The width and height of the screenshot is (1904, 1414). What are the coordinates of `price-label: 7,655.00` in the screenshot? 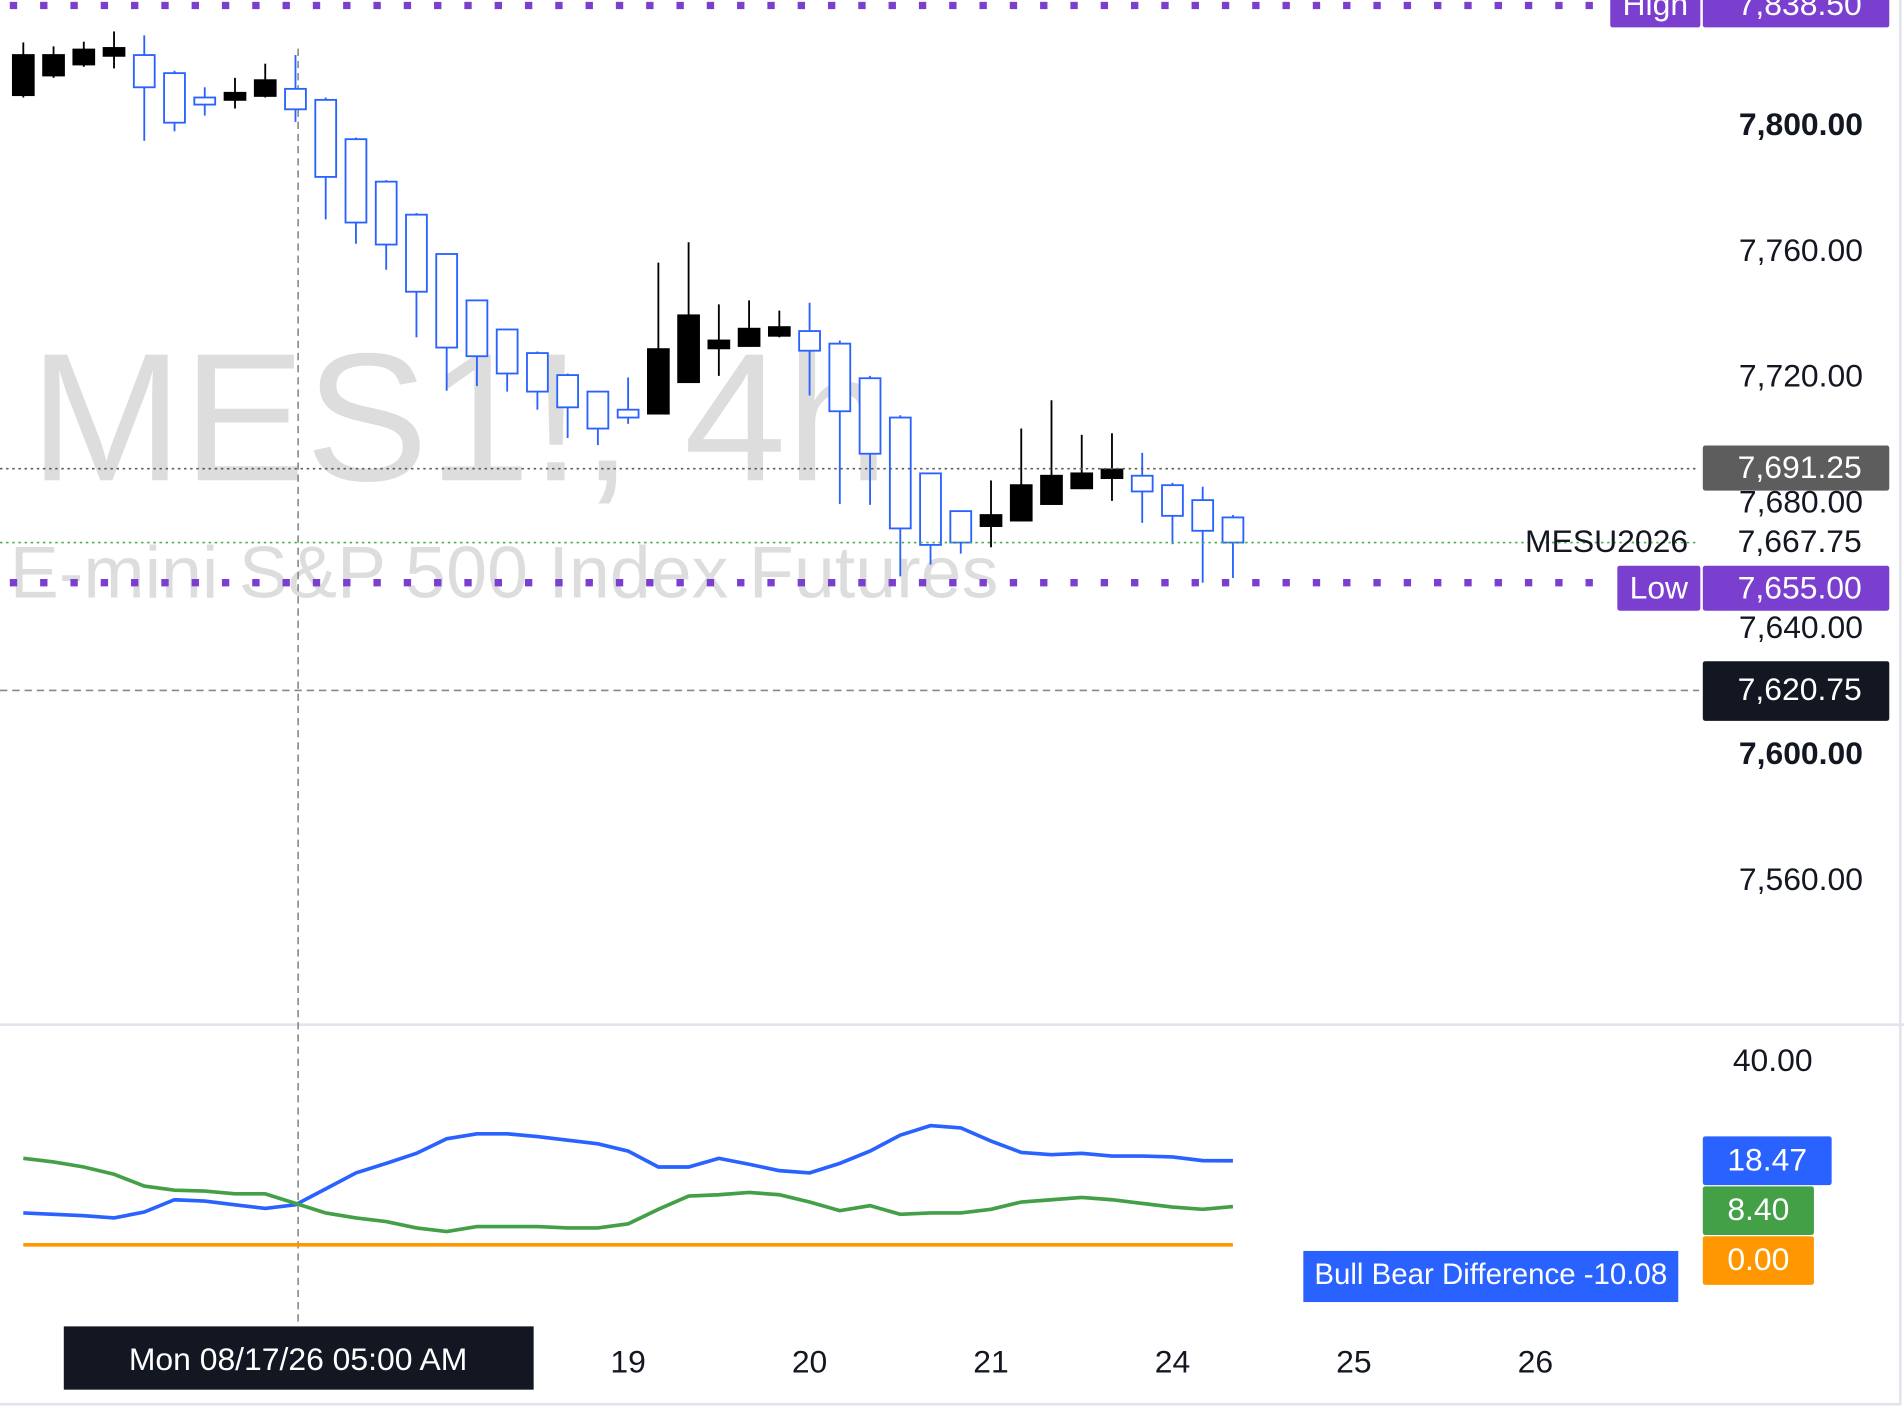 It's located at (1800, 588).